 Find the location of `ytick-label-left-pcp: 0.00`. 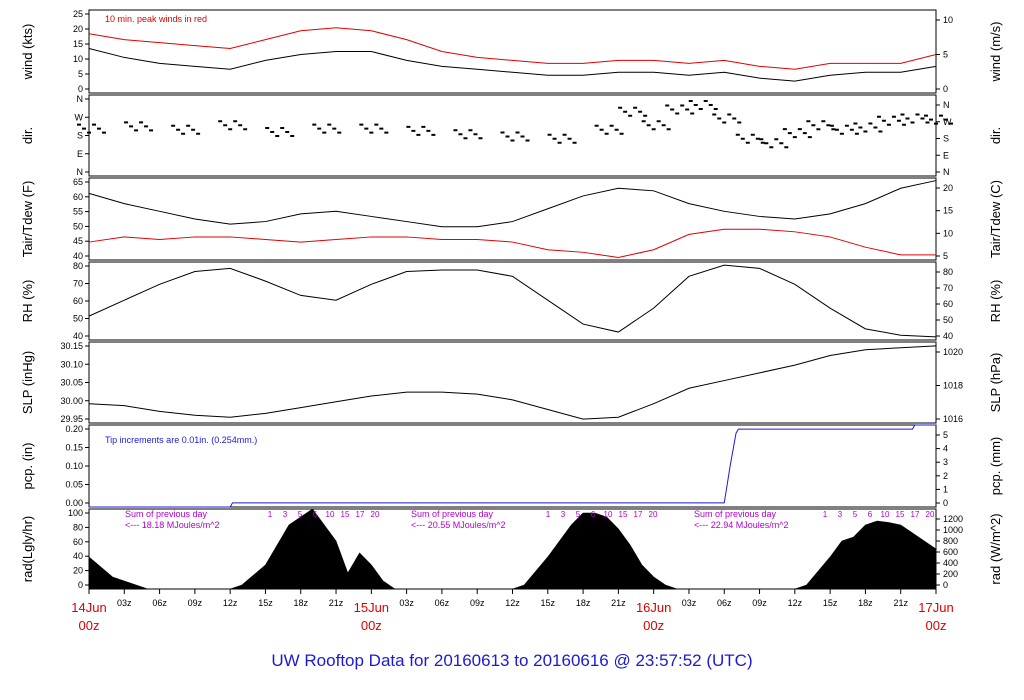

ytick-label-left-pcp: 0.00 is located at coordinates (74, 503).